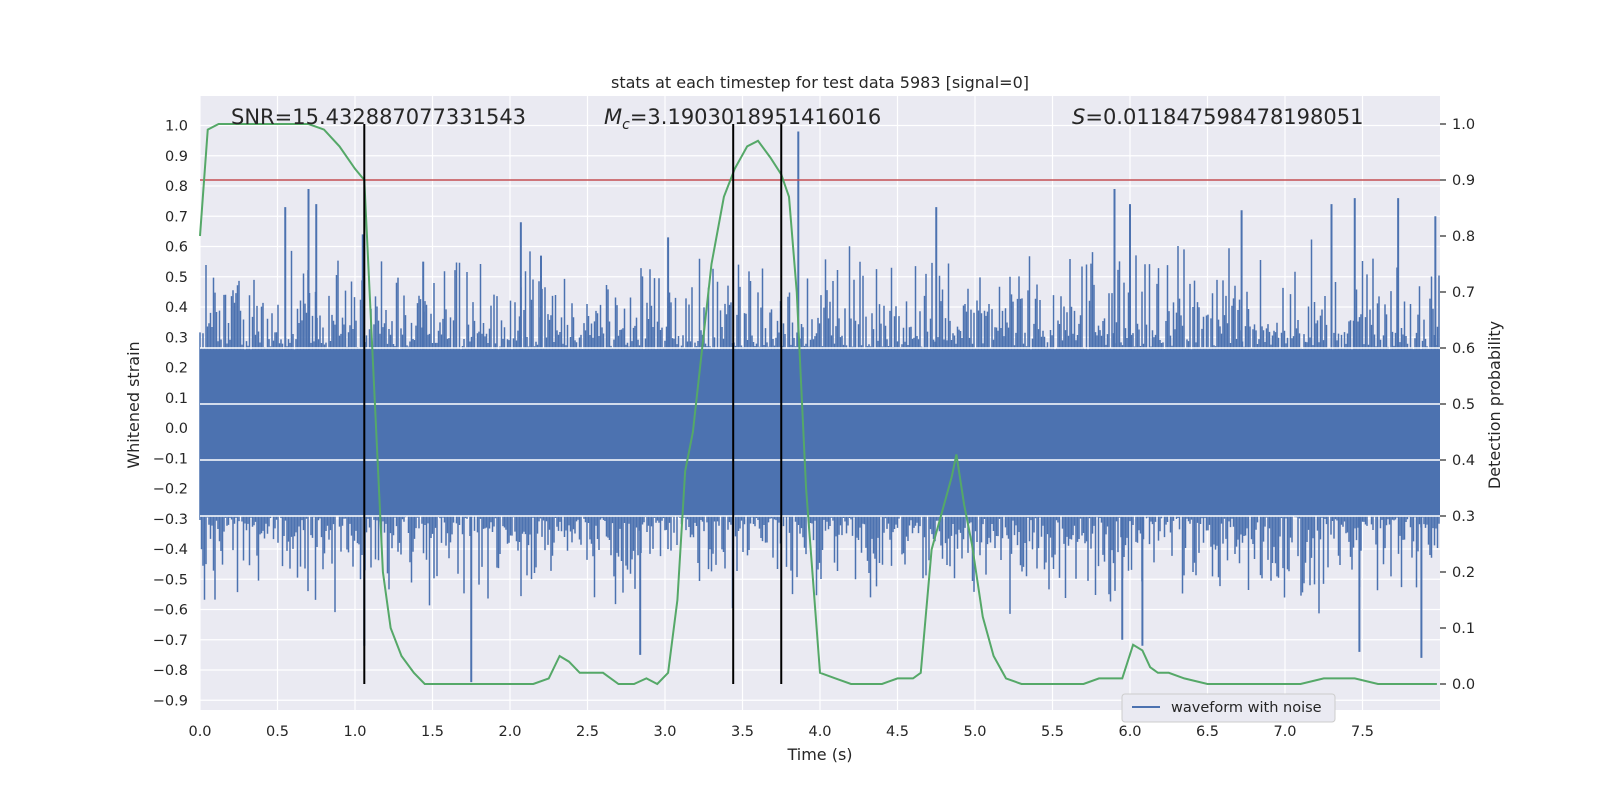 This screenshot has height=804, width=1600. I want to click on x-tick-label: 2.0, so click(509, 732).